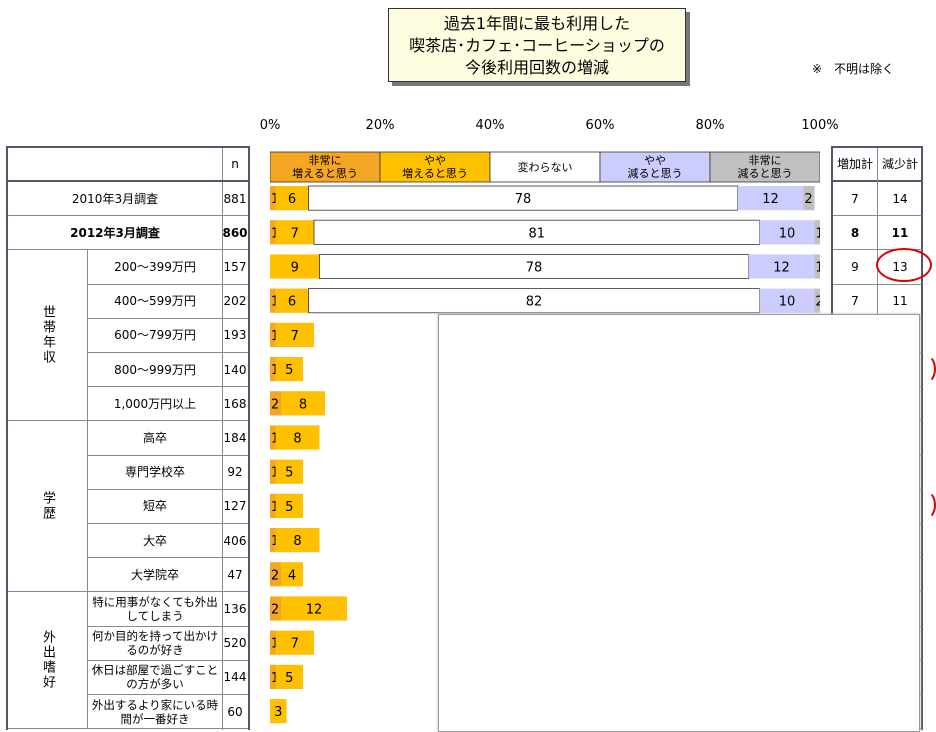 This screenshot has width=936, height=732. I want to click on bar-data-label: 81, so click(536, 233).